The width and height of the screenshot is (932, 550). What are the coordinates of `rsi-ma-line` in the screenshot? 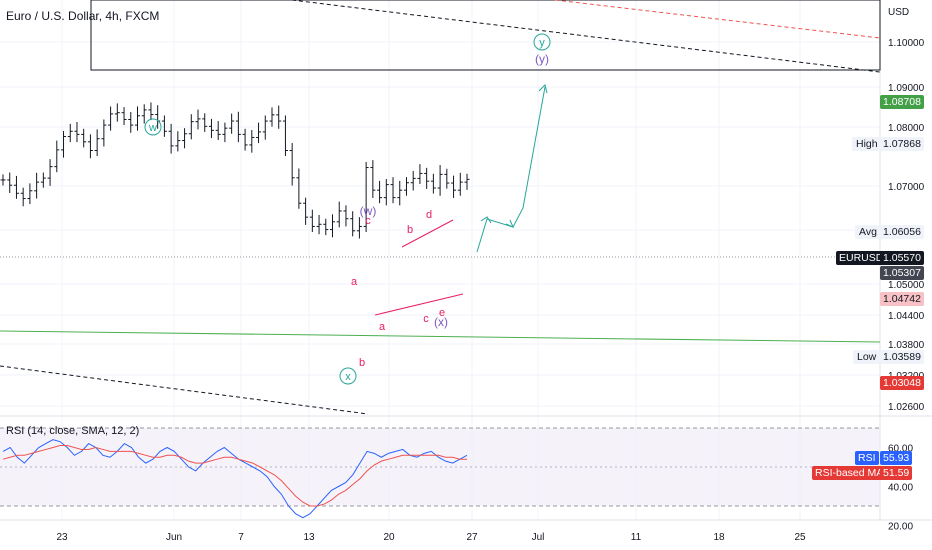 It's located at (234, 476).